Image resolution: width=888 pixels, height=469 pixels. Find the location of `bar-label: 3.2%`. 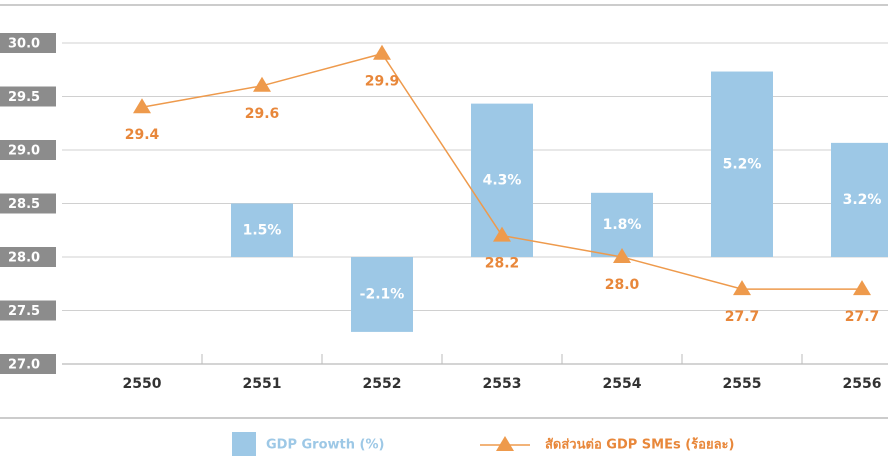

bar-label: 3.2% is located at coordinates (862, 200).